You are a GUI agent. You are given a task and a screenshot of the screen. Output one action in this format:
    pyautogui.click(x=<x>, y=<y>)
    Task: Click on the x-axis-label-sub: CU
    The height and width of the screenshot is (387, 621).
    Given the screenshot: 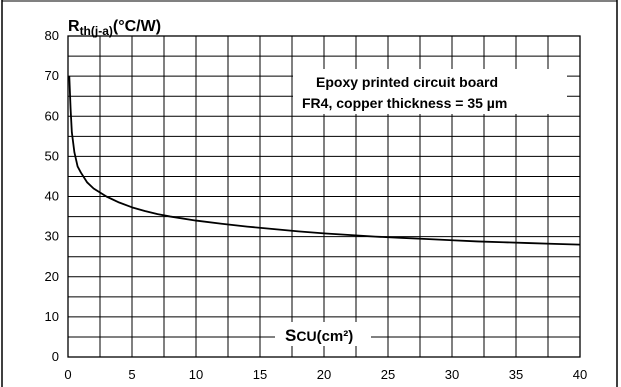 What is the action you would take?
    pyautogui.click(x=306, y=336)
    